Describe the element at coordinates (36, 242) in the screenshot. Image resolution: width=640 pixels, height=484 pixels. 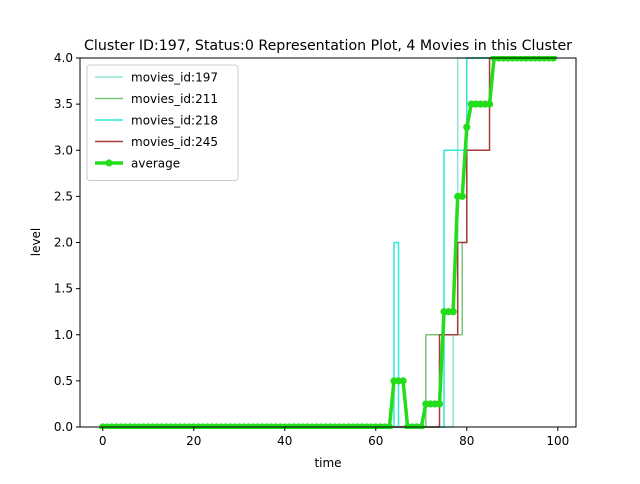
I see `y-axis-label: level` at that location.